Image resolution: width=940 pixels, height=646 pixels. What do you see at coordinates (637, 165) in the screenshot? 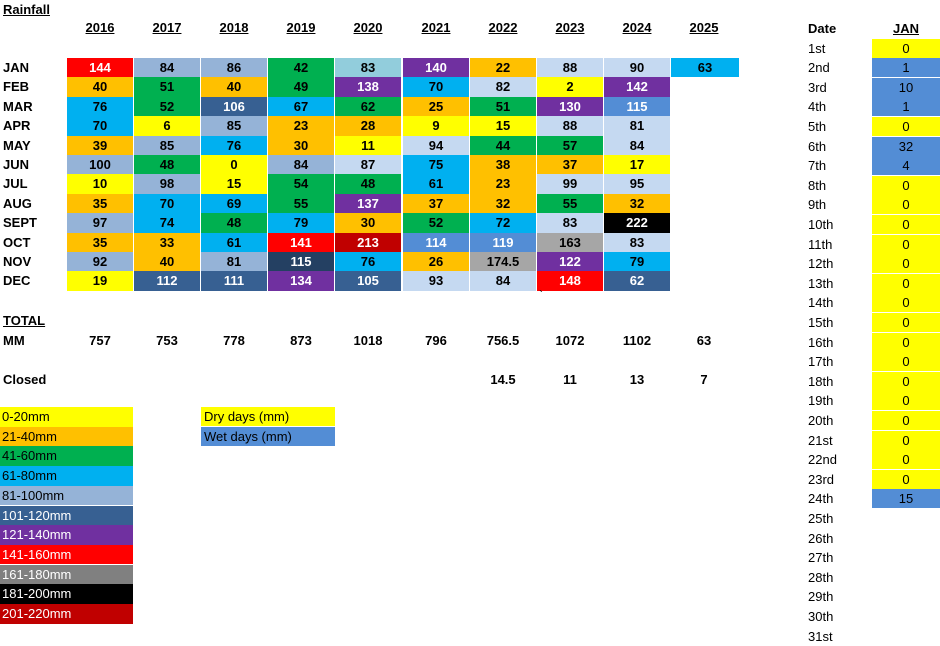
I see `rainfall-cell: 17` at bounding box center [637, 165].